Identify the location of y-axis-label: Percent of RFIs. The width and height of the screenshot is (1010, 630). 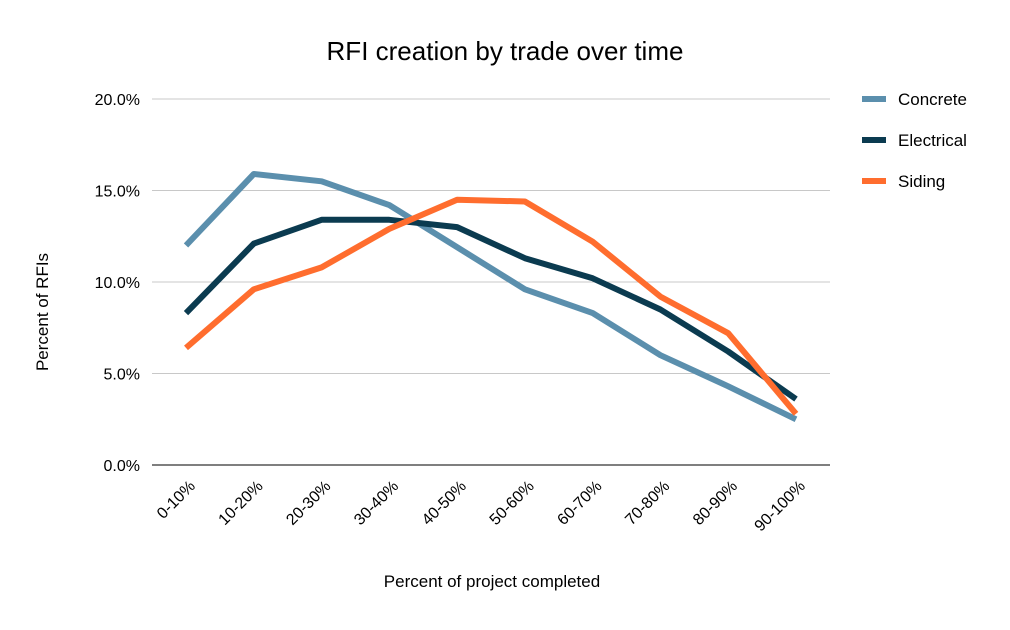
(42, 312).